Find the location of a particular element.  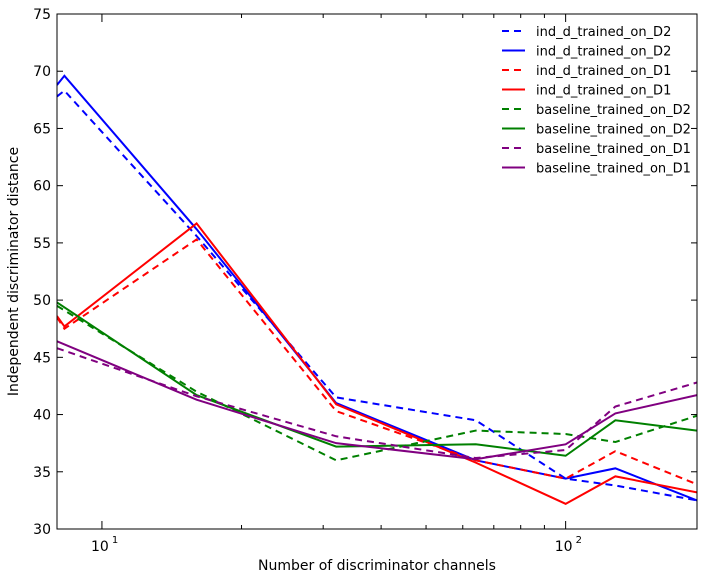

y-tick-label: 60 is located at coordinates (42, 187).